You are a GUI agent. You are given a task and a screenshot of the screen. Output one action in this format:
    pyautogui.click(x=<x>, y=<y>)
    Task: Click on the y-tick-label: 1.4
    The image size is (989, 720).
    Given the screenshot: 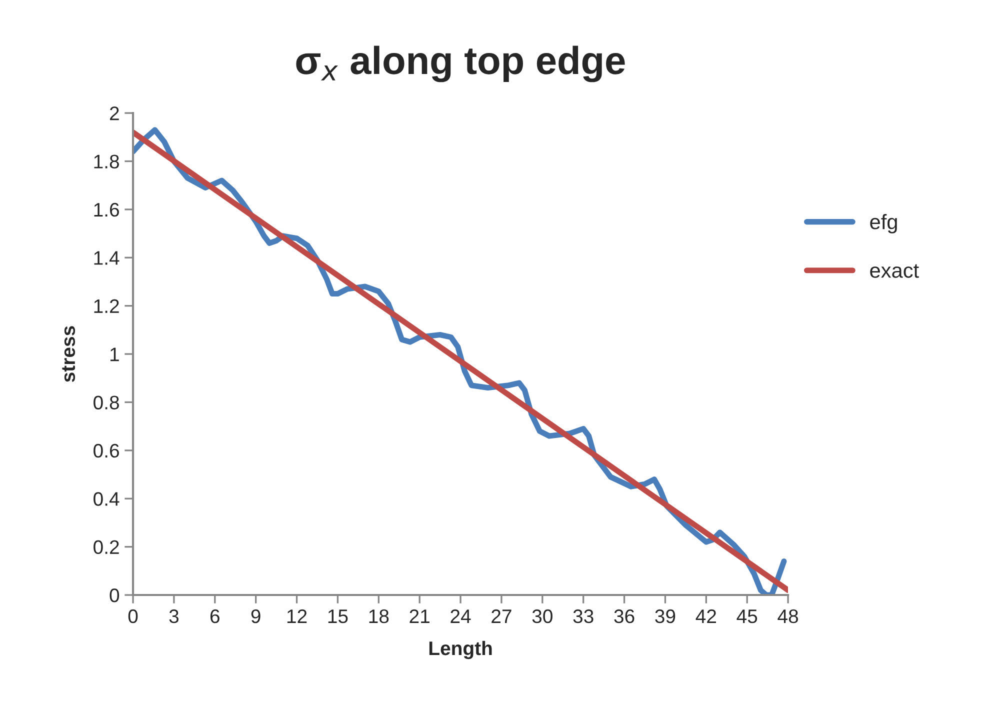 What is the action you would take?
    pyautogui.click(x=107, y=258)
    